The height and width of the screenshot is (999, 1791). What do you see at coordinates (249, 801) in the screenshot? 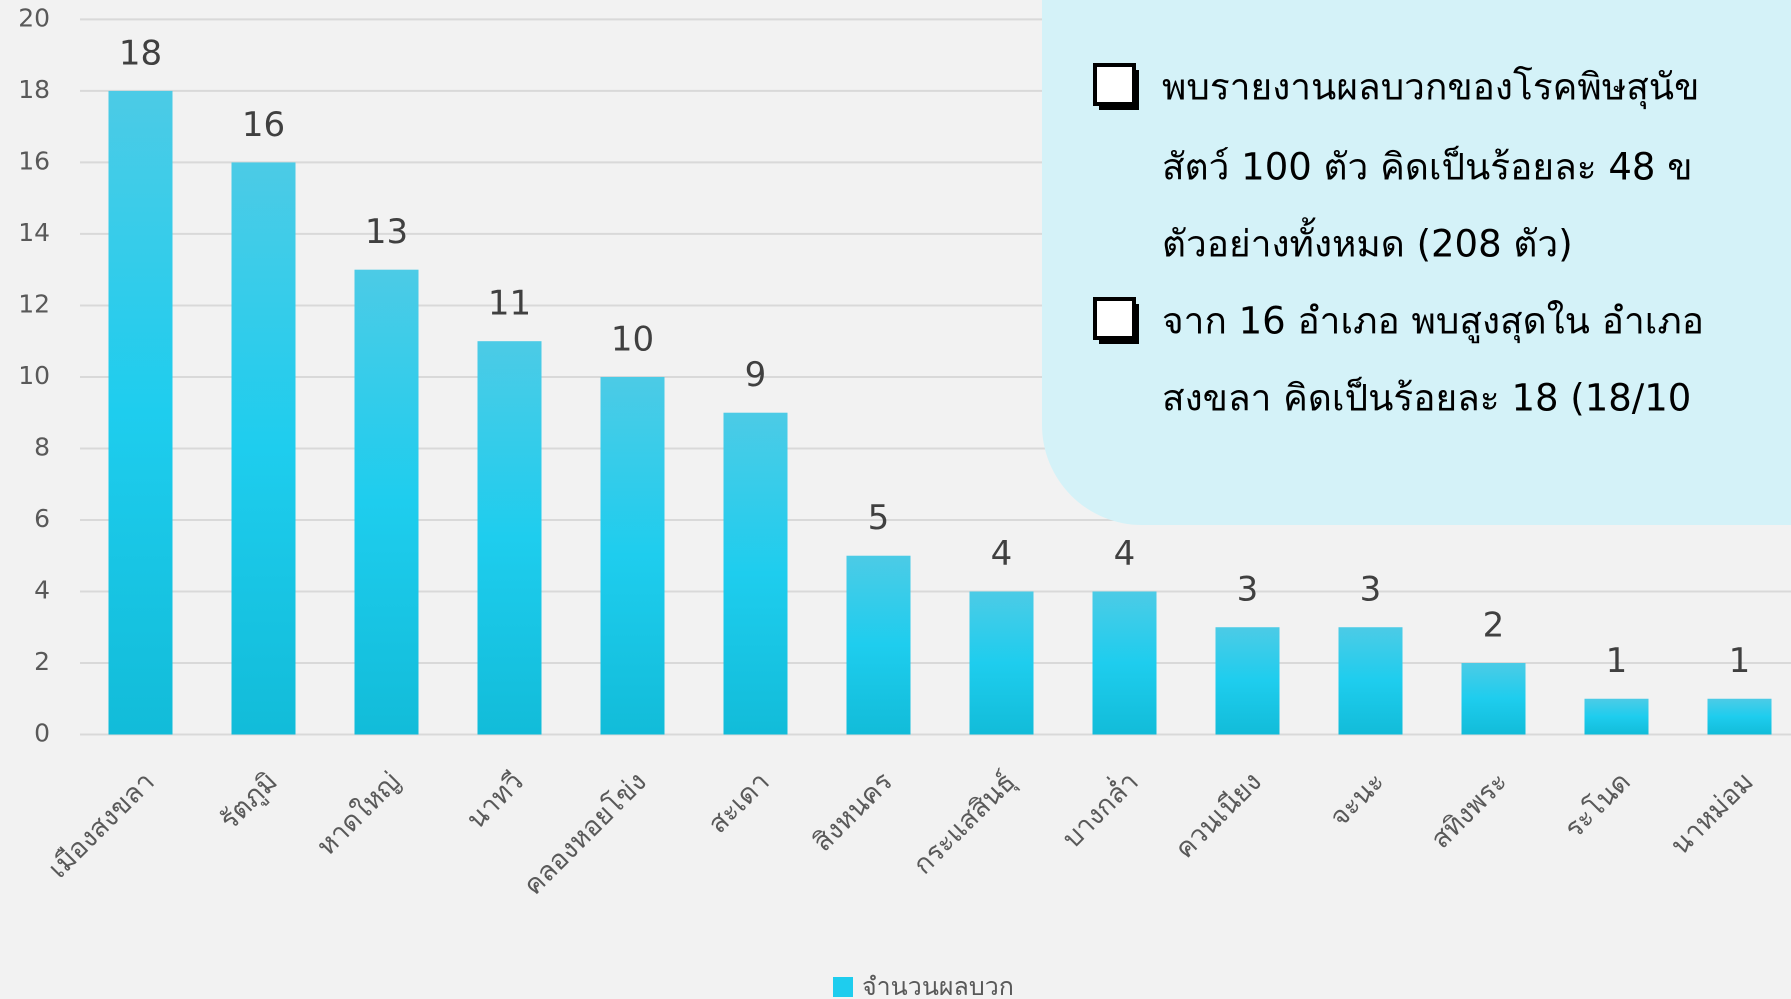
I see `x-tick-label: รัตภูมิ` at bounding box center [249, 801].